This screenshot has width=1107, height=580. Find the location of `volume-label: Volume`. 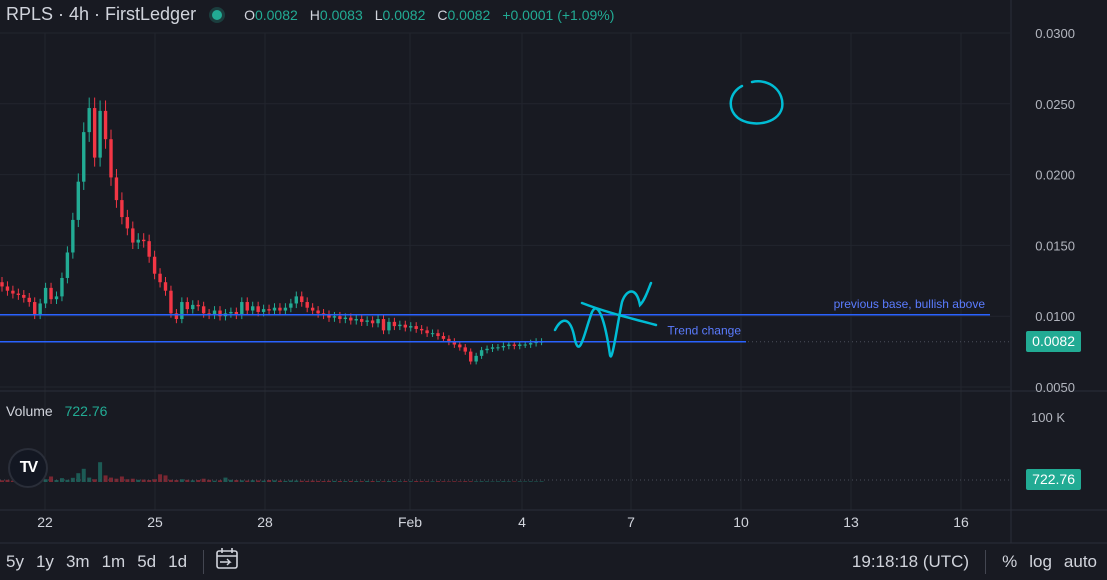

volume-label: Volume is located at coordinates (29, 411).